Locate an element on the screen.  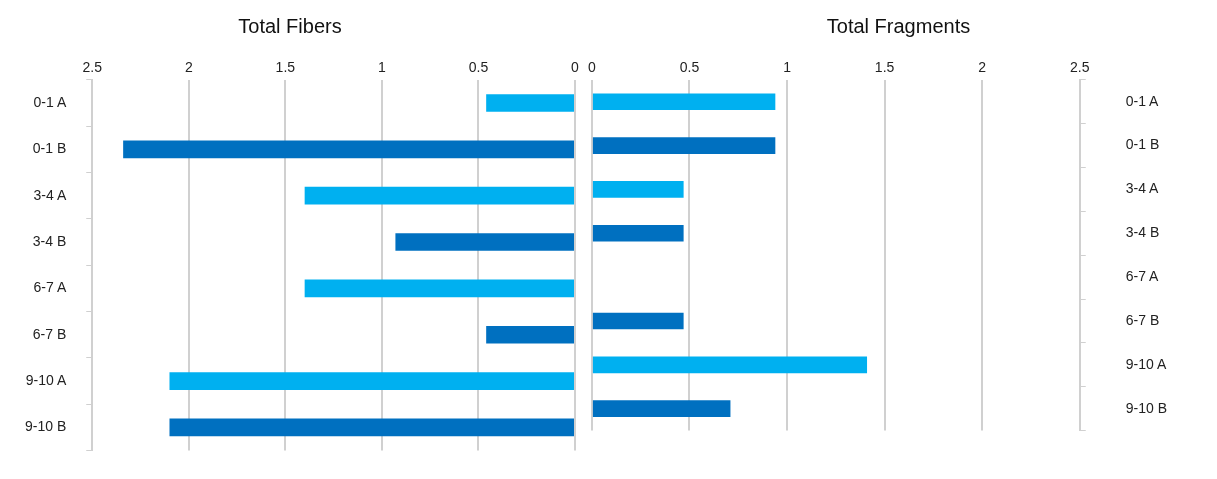
chart-title: Total Fibers is located at coordinates (290, 25).